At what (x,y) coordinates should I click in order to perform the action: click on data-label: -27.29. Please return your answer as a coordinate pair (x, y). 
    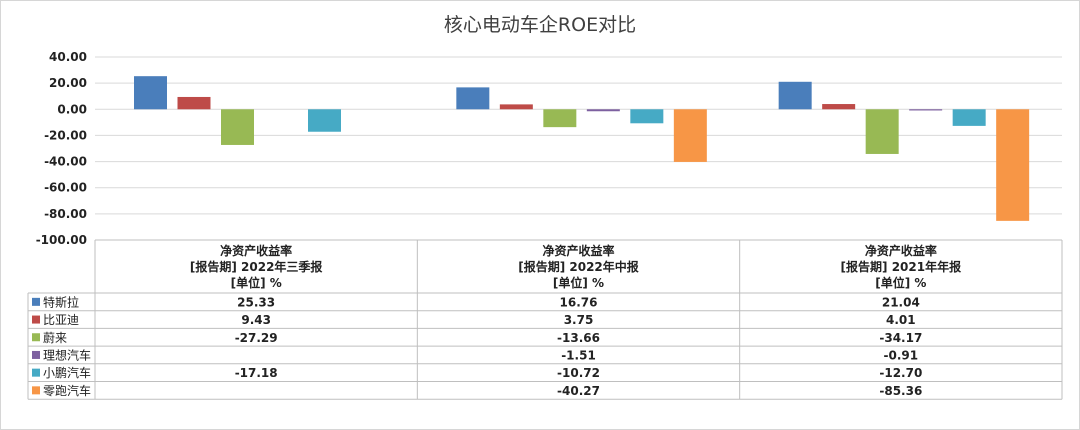
    Looking at the image, I should click on (256, 338).